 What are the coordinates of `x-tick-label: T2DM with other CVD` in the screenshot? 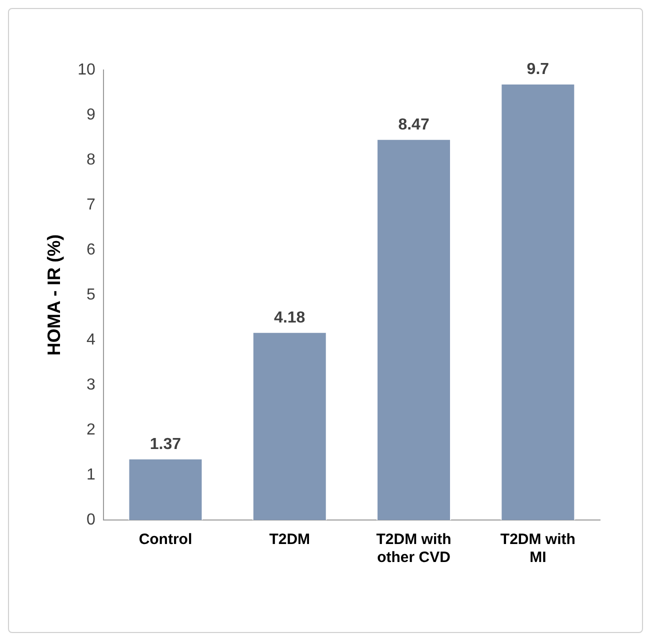 It's located at (414, 548).